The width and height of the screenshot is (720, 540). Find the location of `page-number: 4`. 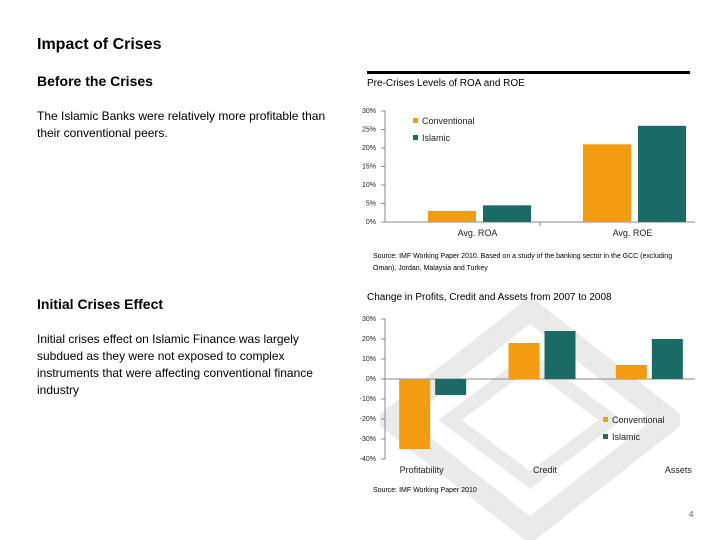

page-number: 4 is located at coordinates (691, 514).